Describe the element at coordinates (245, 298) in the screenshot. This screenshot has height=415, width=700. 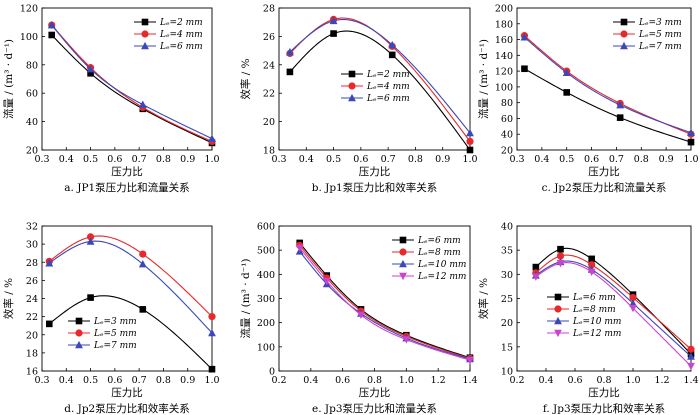
I see `y-axis-label: 流量 / (m³ · d⁻¹)` at that location.